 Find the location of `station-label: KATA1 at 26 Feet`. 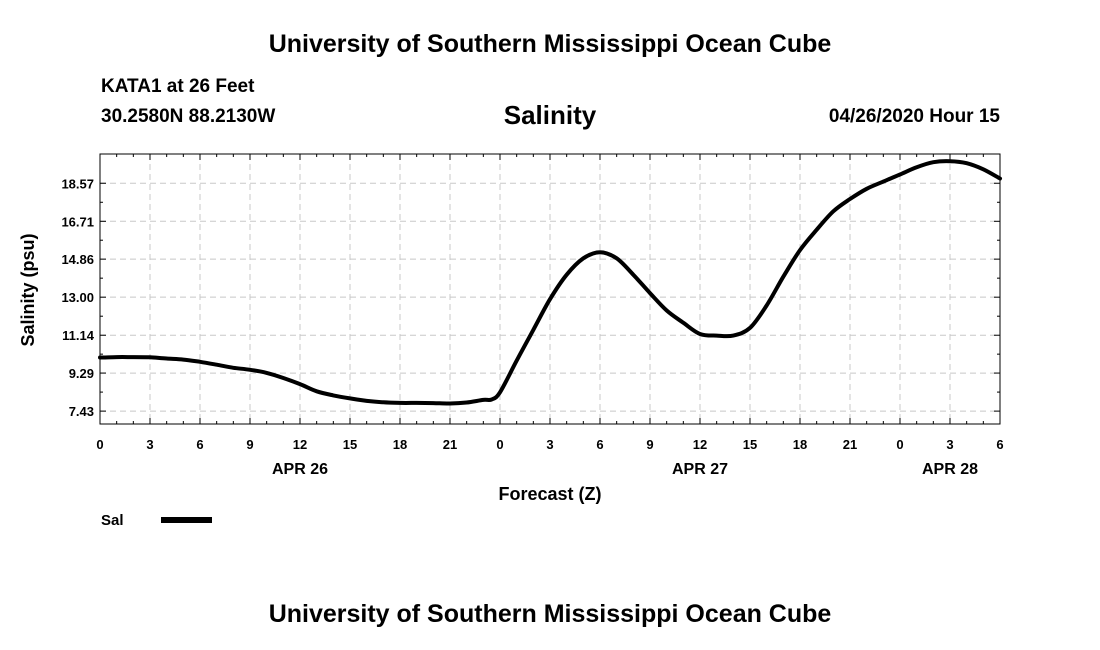

station-label: KATA1 at 26 Feet is located at coordinates (178, 86).